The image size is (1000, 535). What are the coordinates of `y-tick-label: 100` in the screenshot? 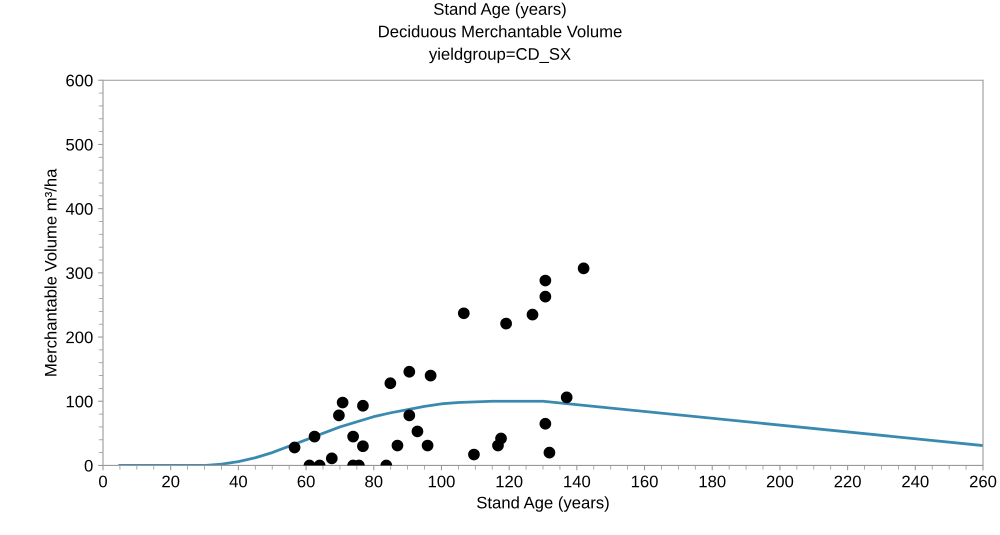 It's located at (79, 402).